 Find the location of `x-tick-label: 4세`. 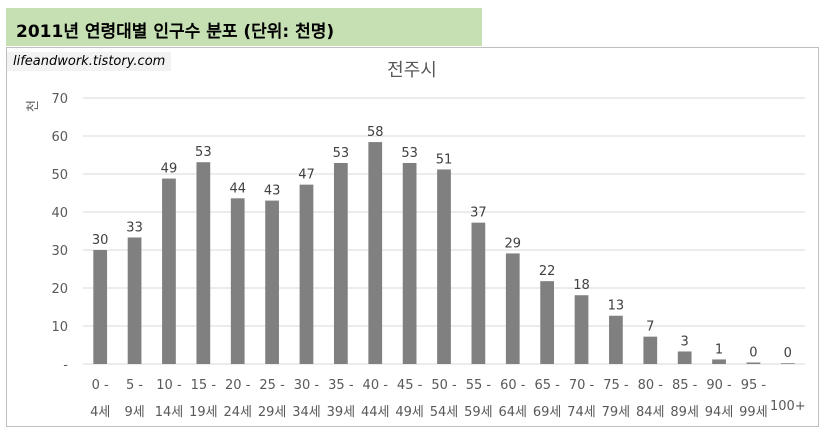

x-tick-label: 4세 is located at coordinates (100, 412).